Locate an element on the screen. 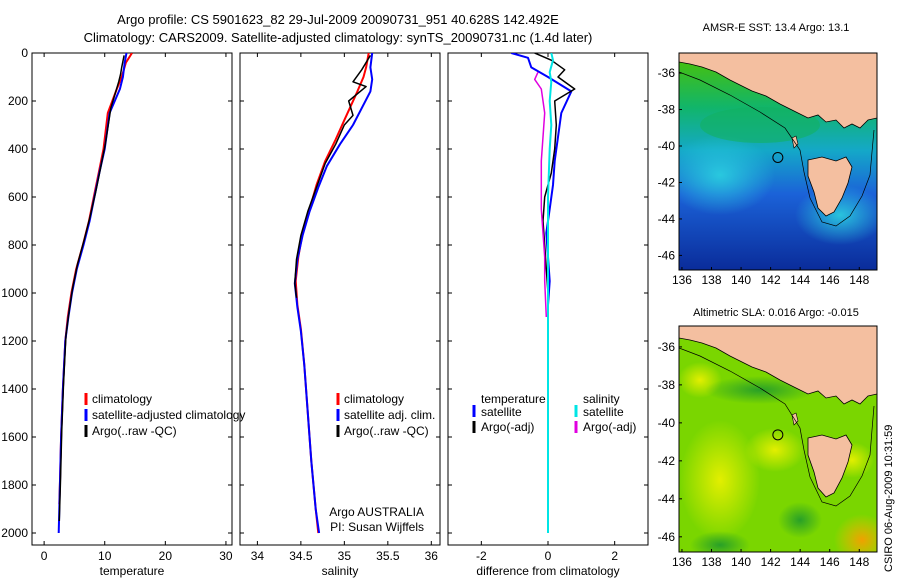 This screenshot has height=580, width=900. y-tick-label: 200 is located at coordinates (18, 101).